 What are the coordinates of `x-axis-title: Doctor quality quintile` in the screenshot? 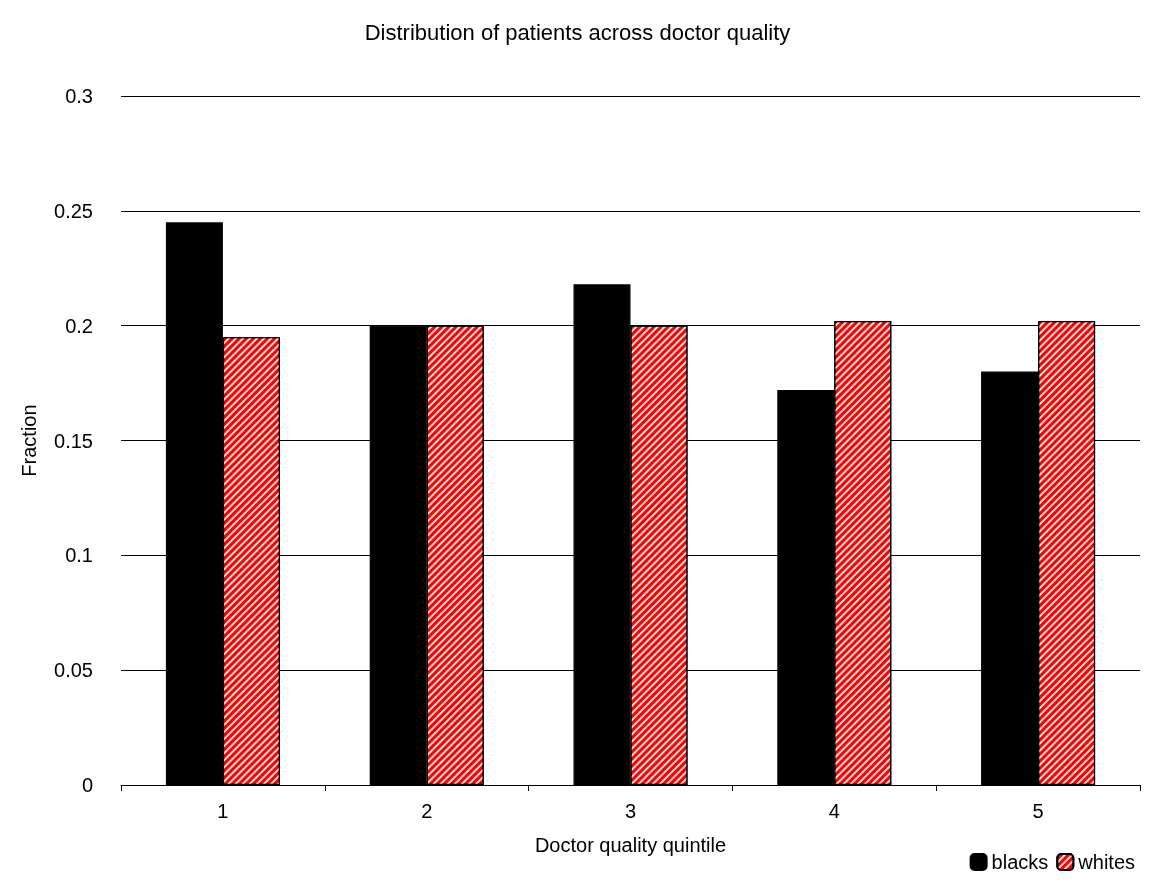 It's located at (630, 845).